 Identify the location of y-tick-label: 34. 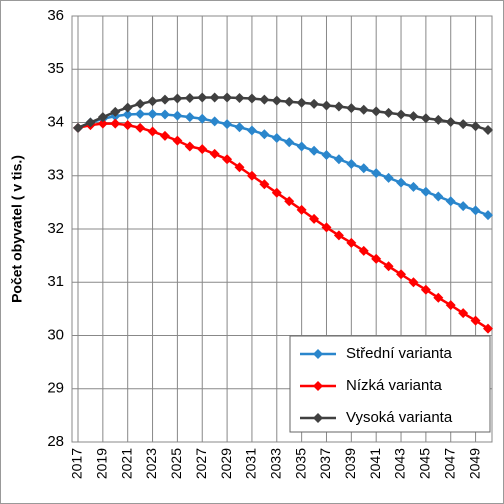
(55, 121).